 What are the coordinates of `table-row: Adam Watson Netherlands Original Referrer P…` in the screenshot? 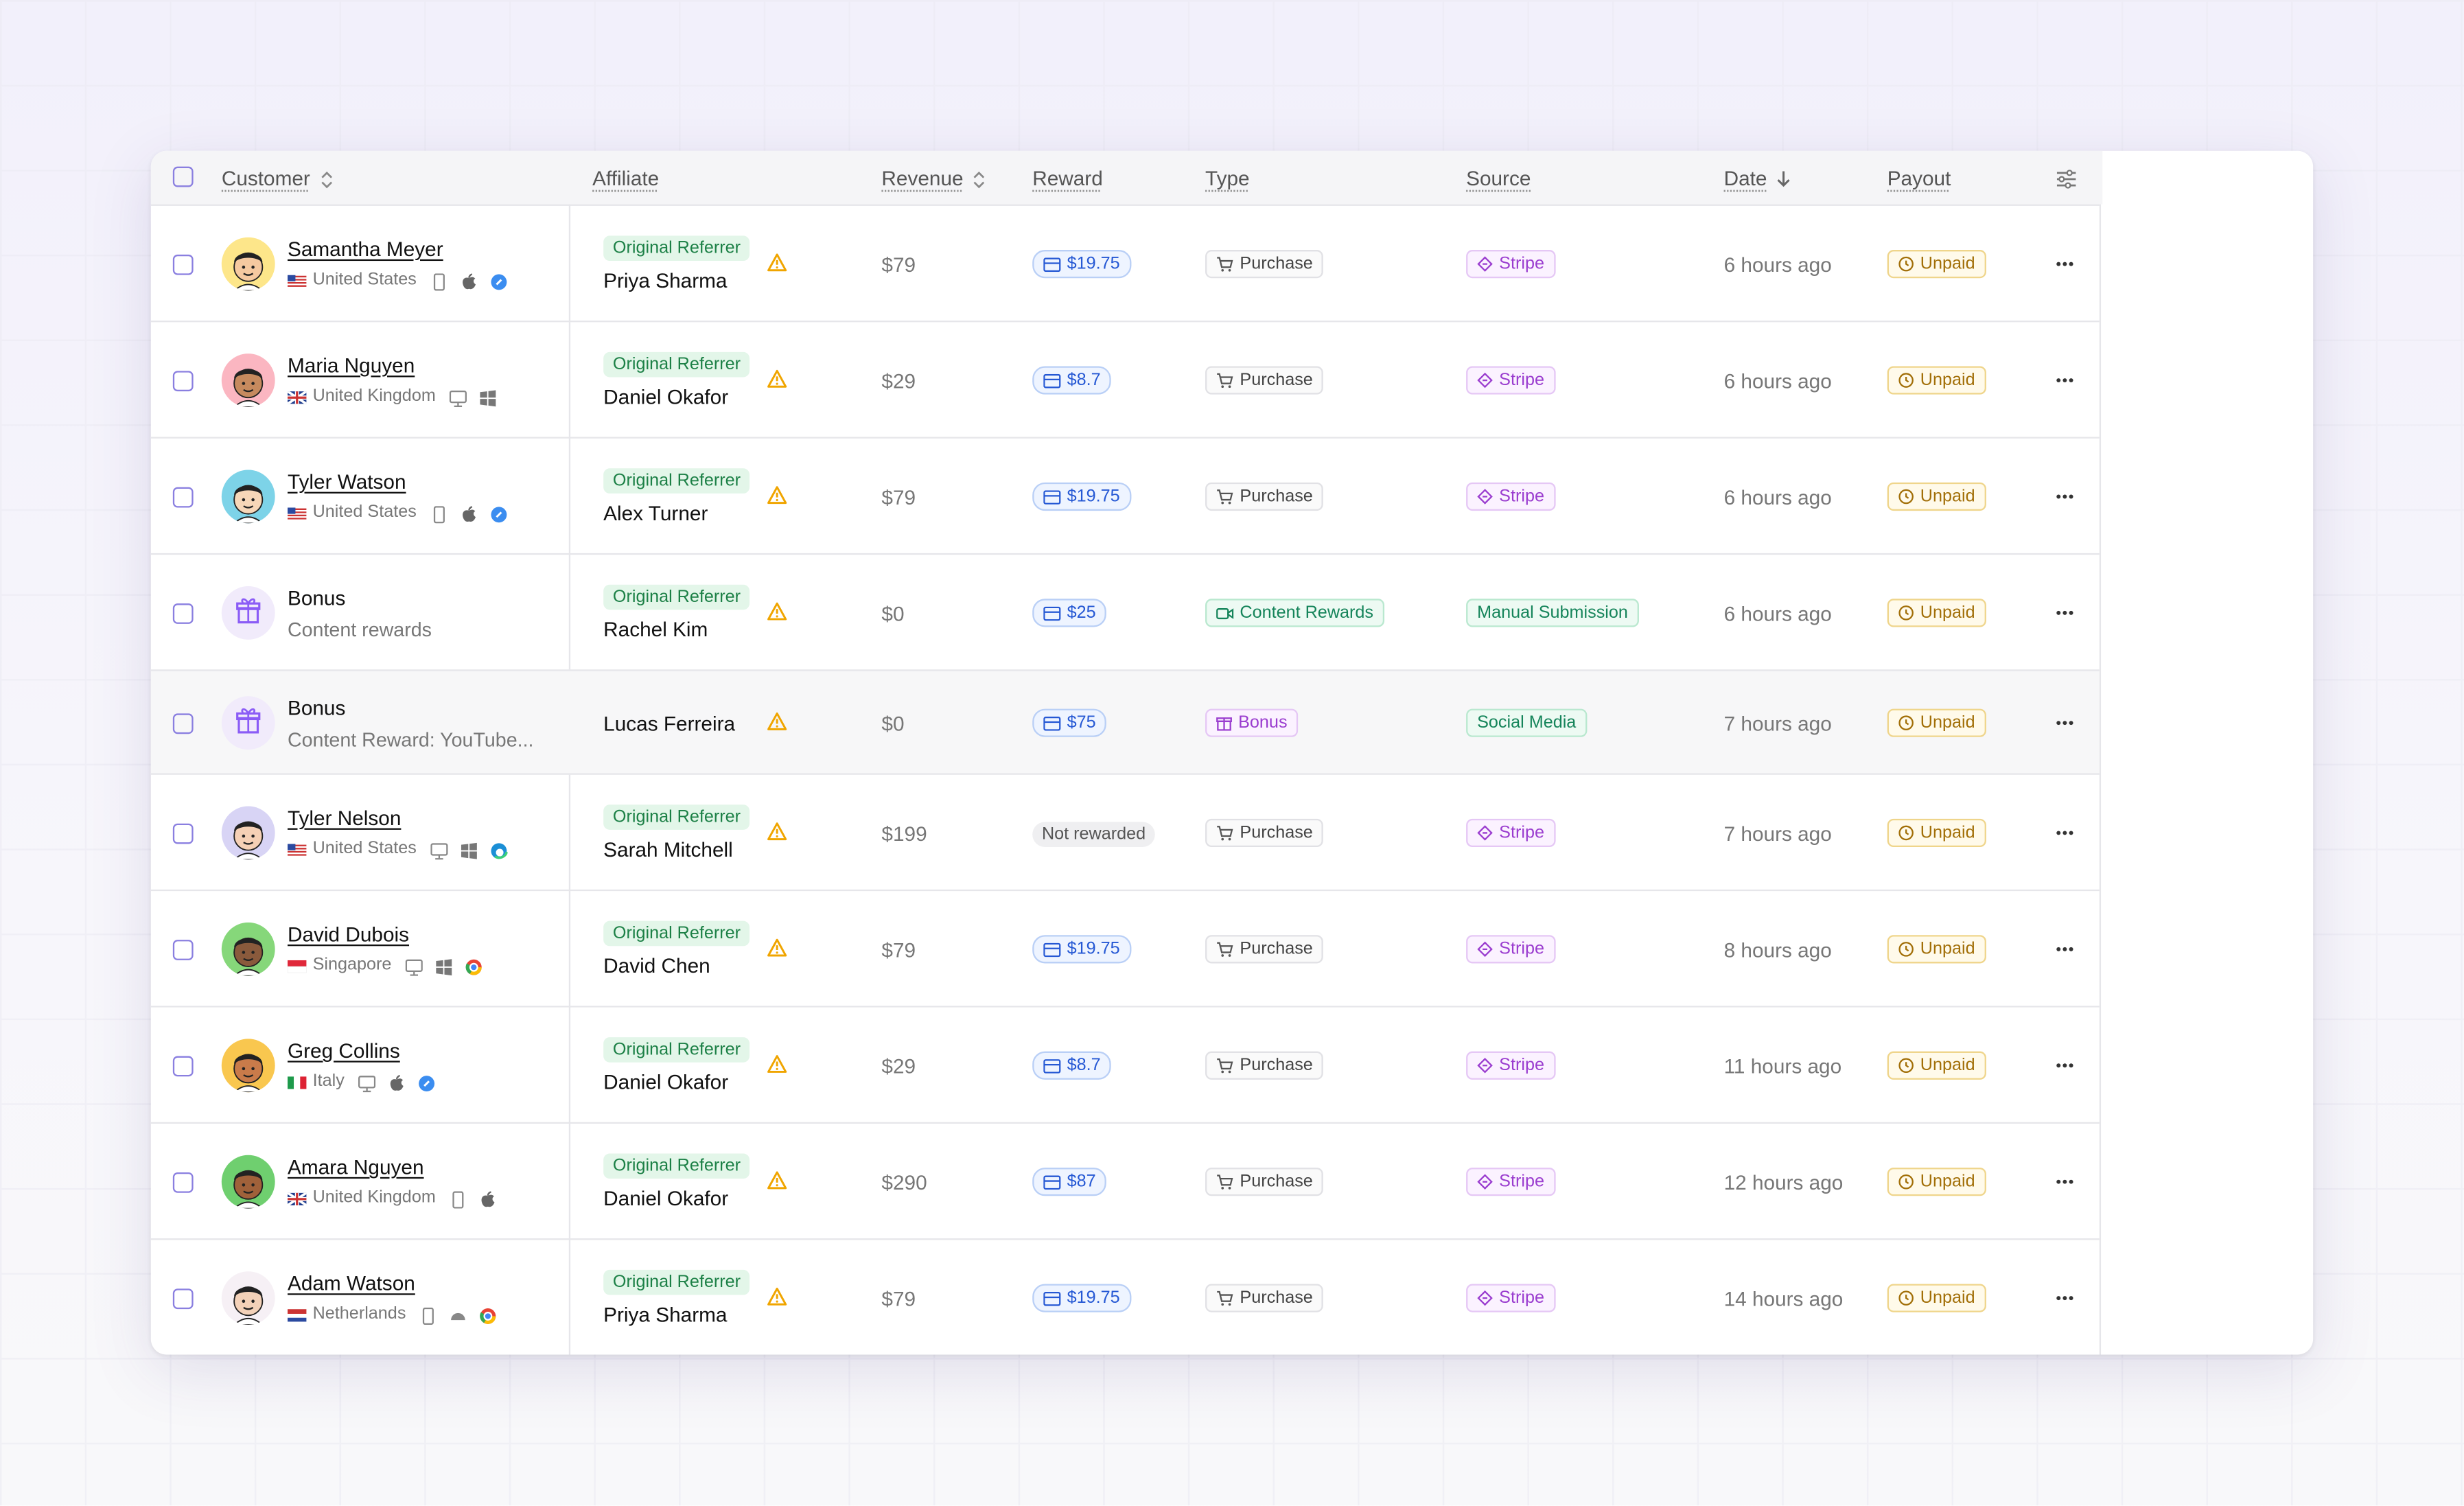 It's located at (1125, 1296).